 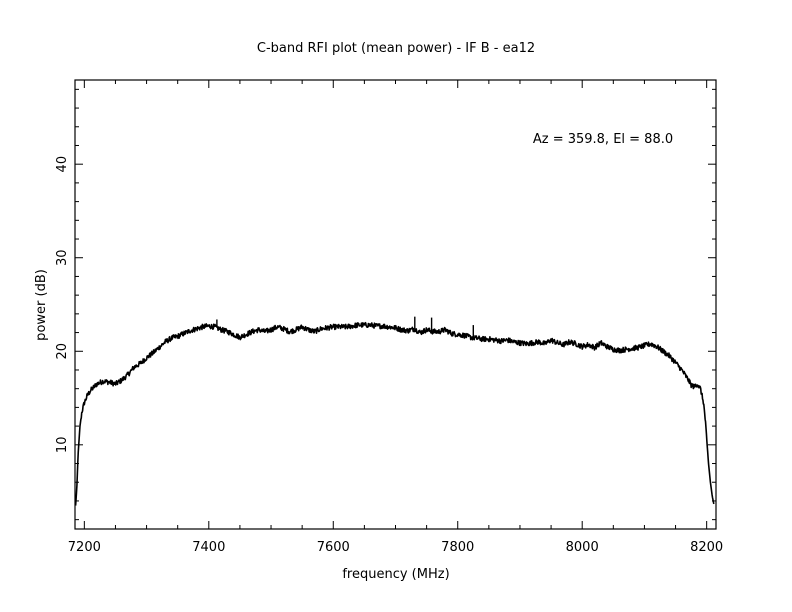 What do you see at coordinates (457, 547) in the screenshot?
I see `x-tick-label: 7800` at bounding box center [457, 547].